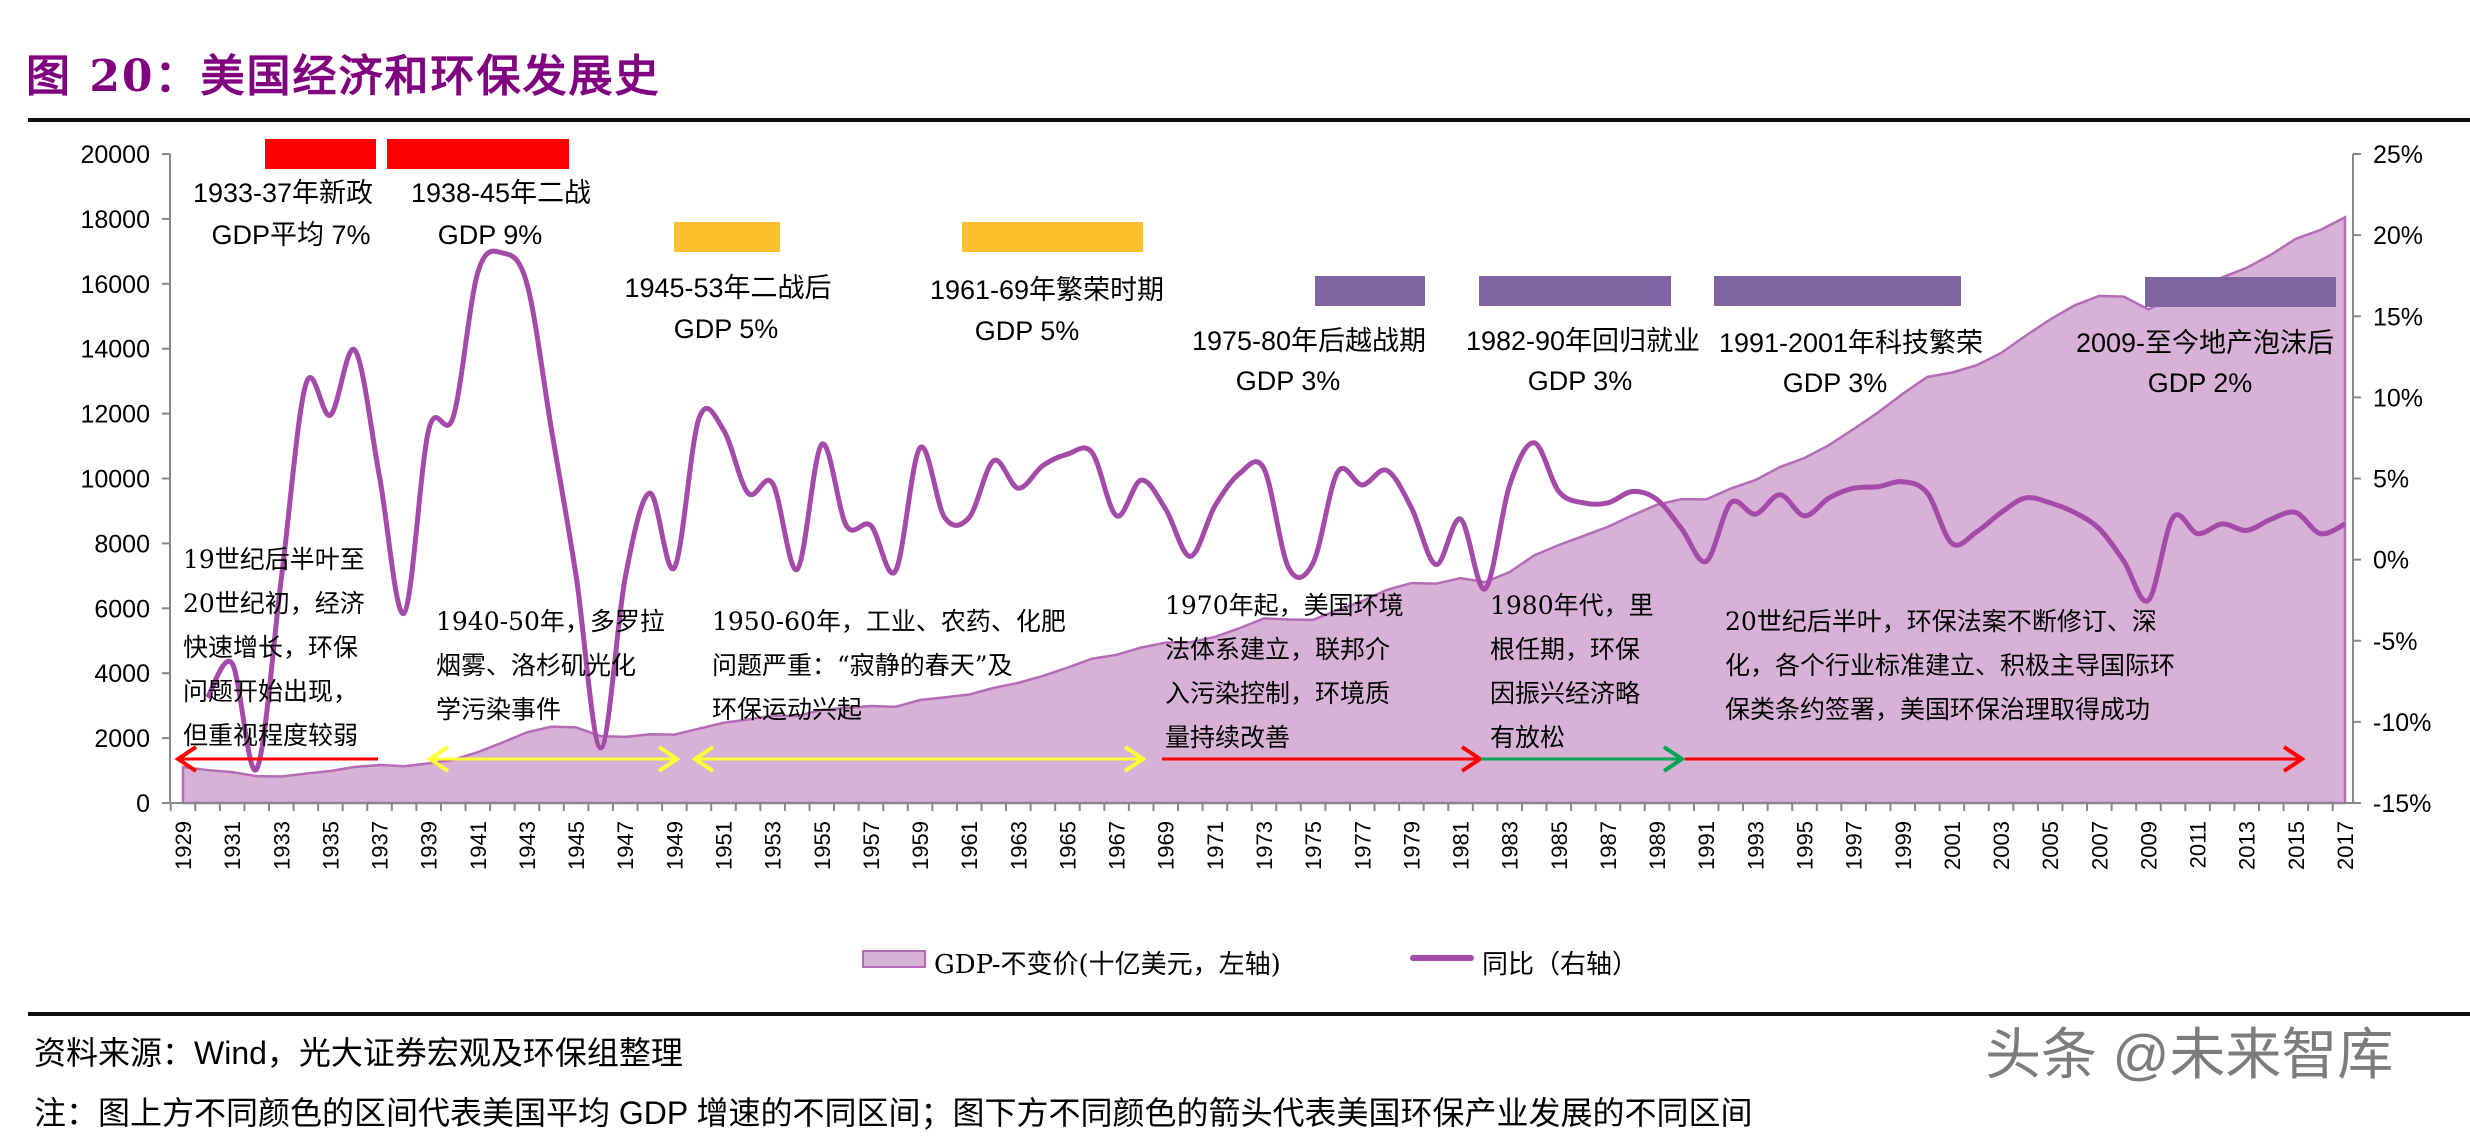 This screenshot has height=1136, width=2470. I want to click on x-tick-label: 1973, so click(1264, 845).